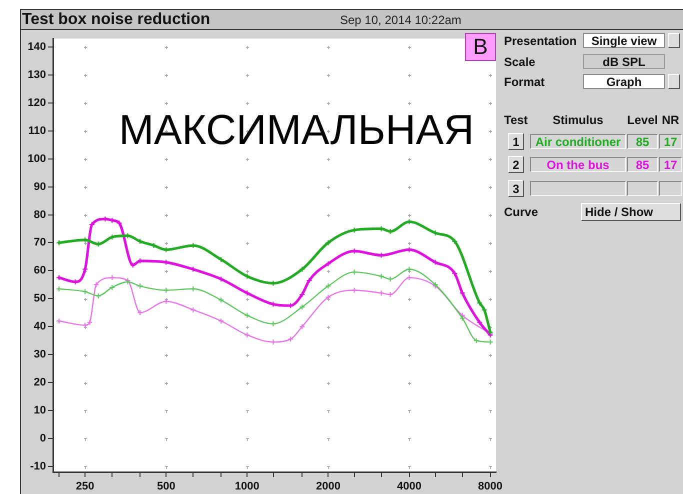 Image resolution: width=683 pixels, height=494 pixels. I want to click on annotation: МАКСИМАЛЬНАЯ, so click(296, 129).